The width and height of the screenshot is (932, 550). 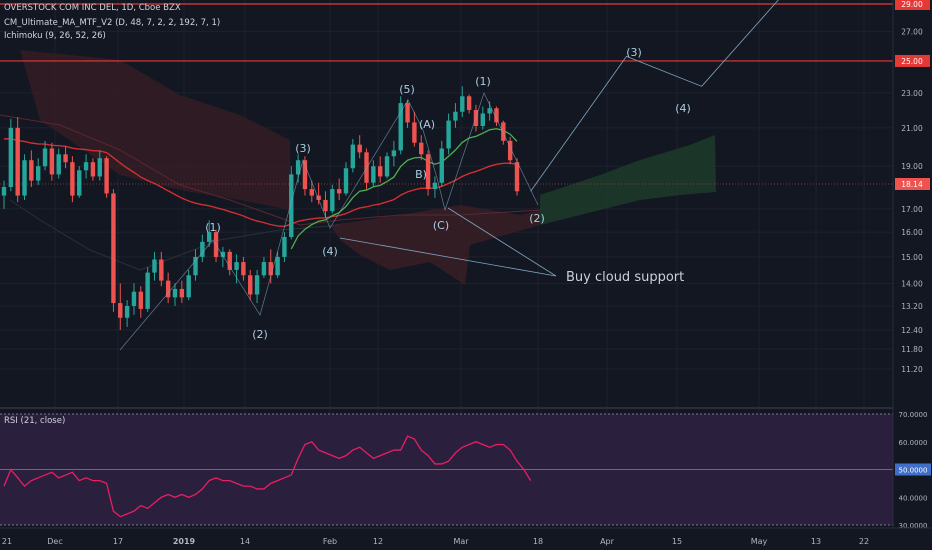 I want to click on wave-label-1: (2), so click(x=260, y=334).